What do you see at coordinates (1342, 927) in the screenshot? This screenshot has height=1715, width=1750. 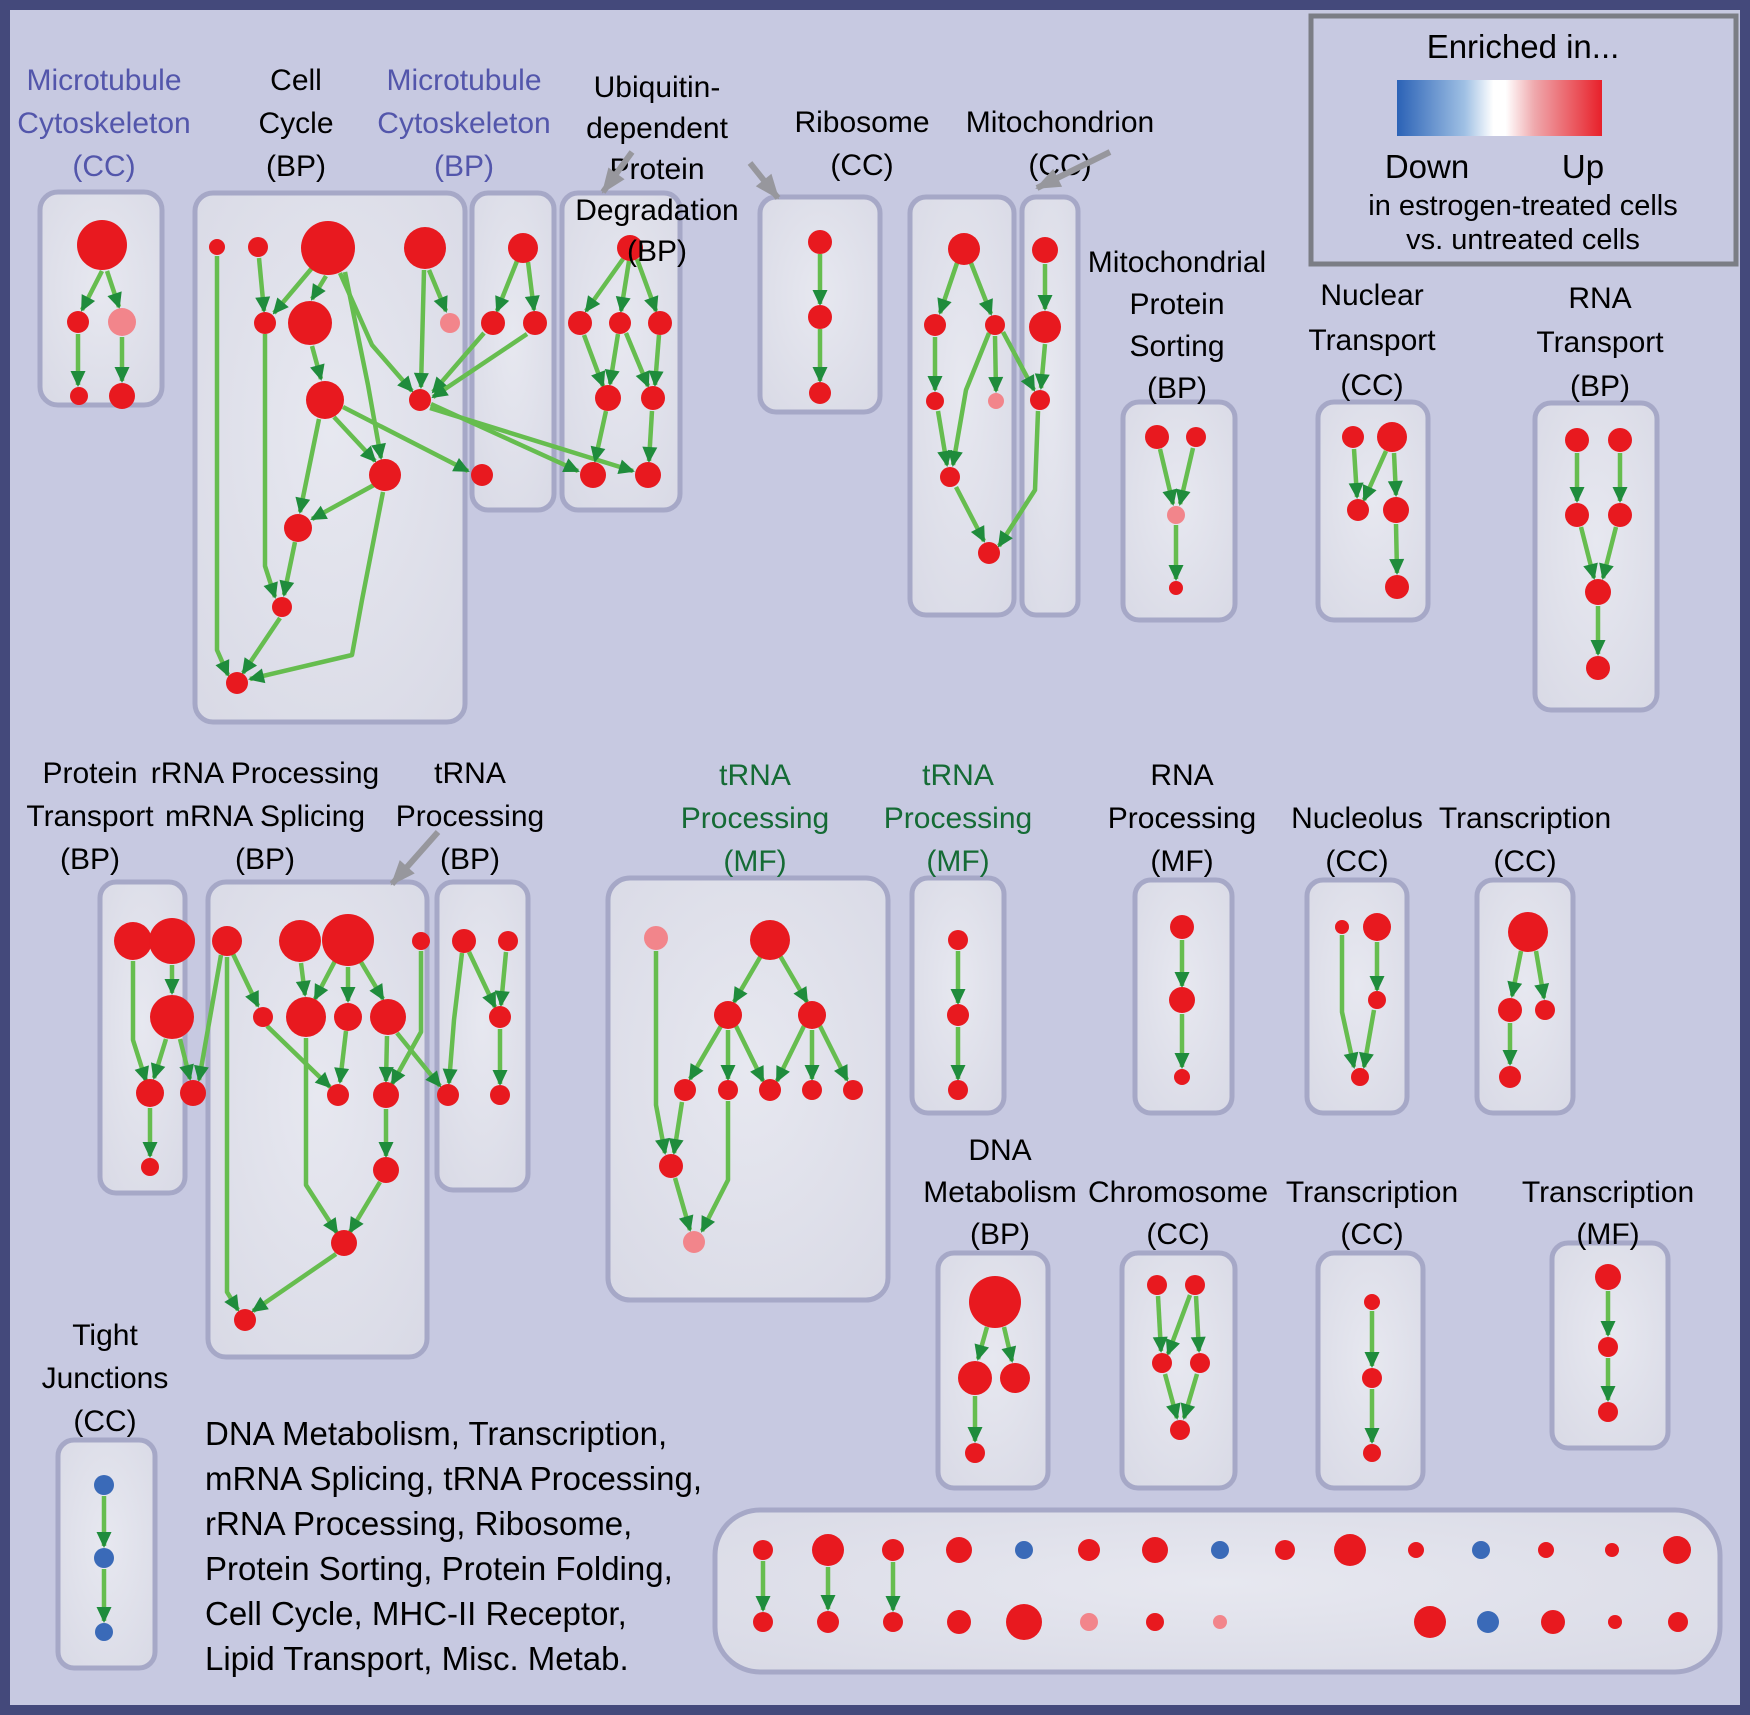 I see `go-node-nucleolus-cc` at bounding box center [1342, 927].